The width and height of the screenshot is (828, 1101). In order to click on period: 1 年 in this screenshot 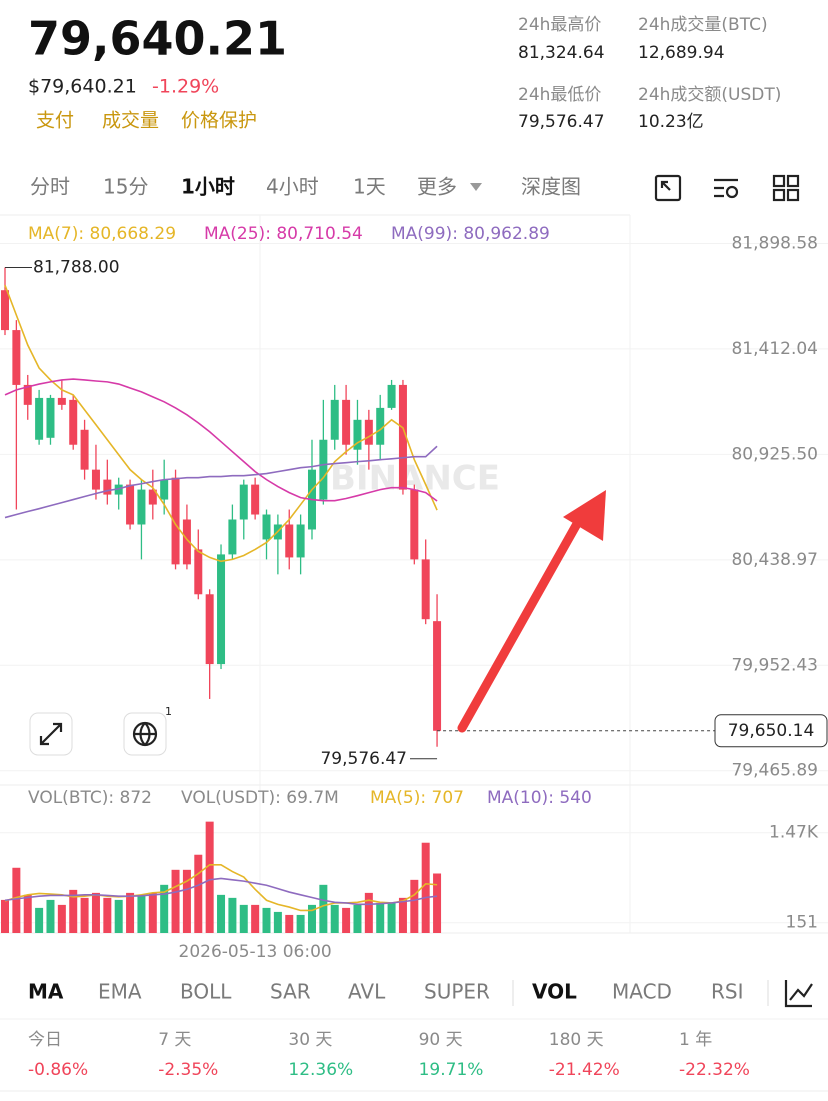, I will do `click(695, 1040)`.